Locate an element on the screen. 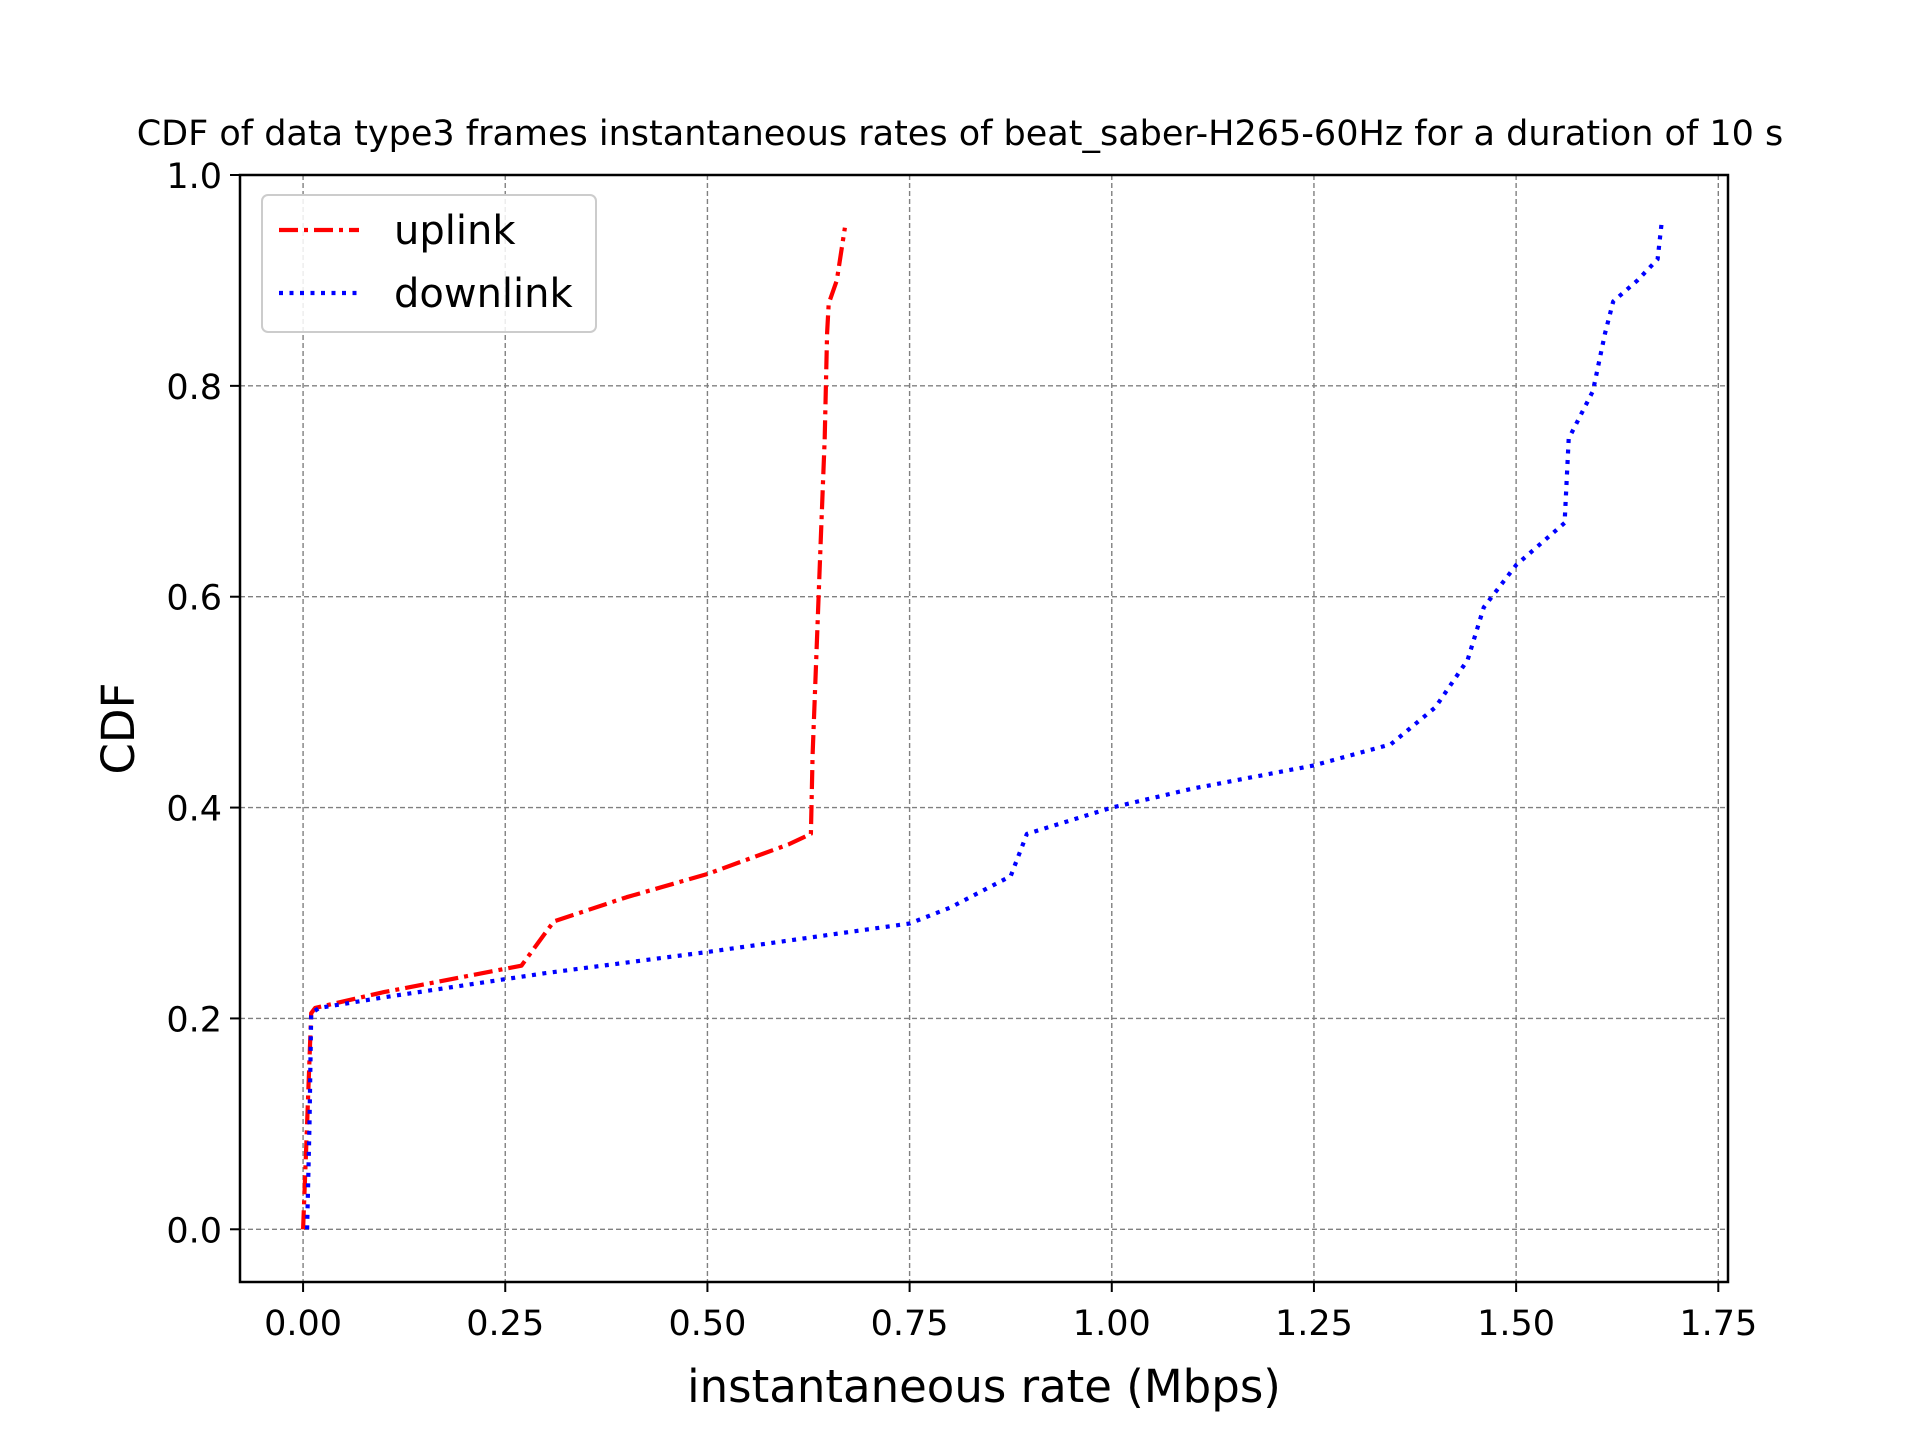 This screenshot has height=1440, width=1920. legend-label-uplink: uplink is located at coordinates (455, 231).